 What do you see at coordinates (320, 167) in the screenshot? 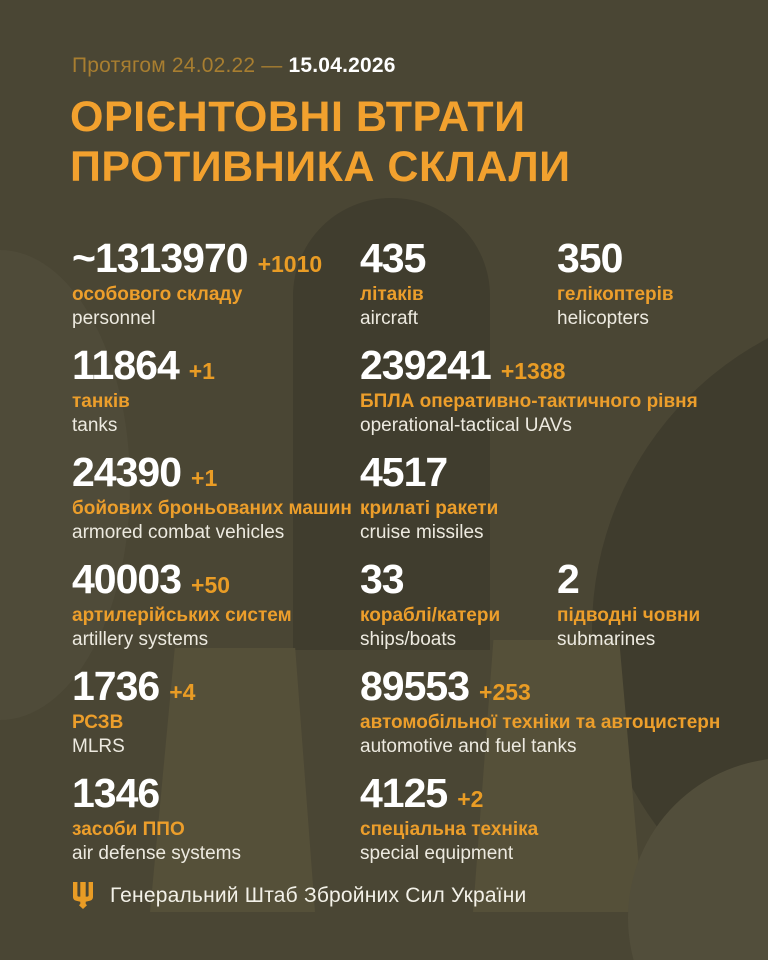
I see `page-title-line2: ПРОТИВНИКА СКЛАЛИ` at bounding box center [320, 167].